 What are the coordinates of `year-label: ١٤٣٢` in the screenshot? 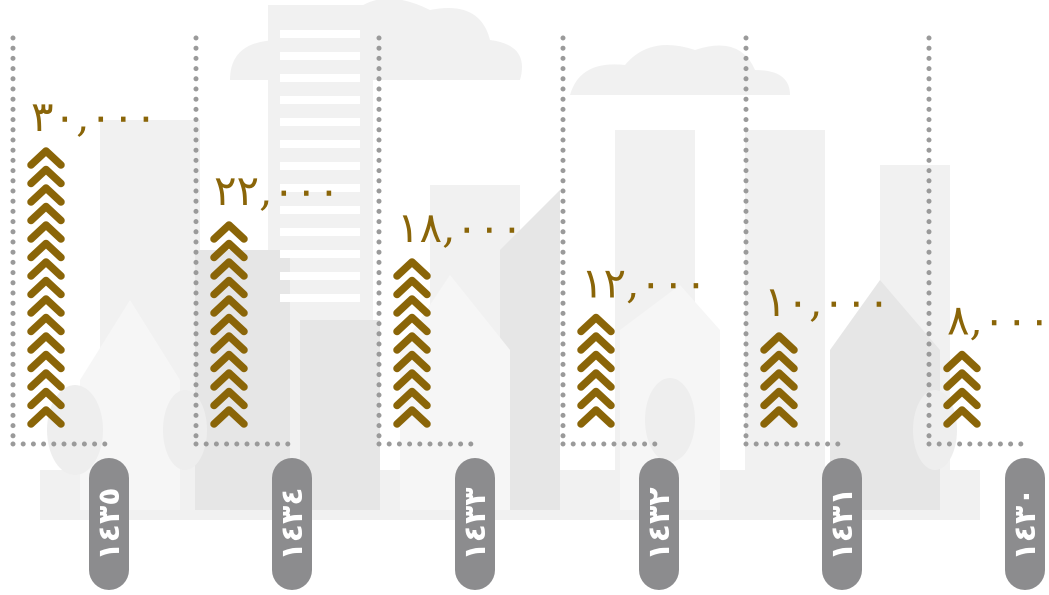 It's located at (659, 523).